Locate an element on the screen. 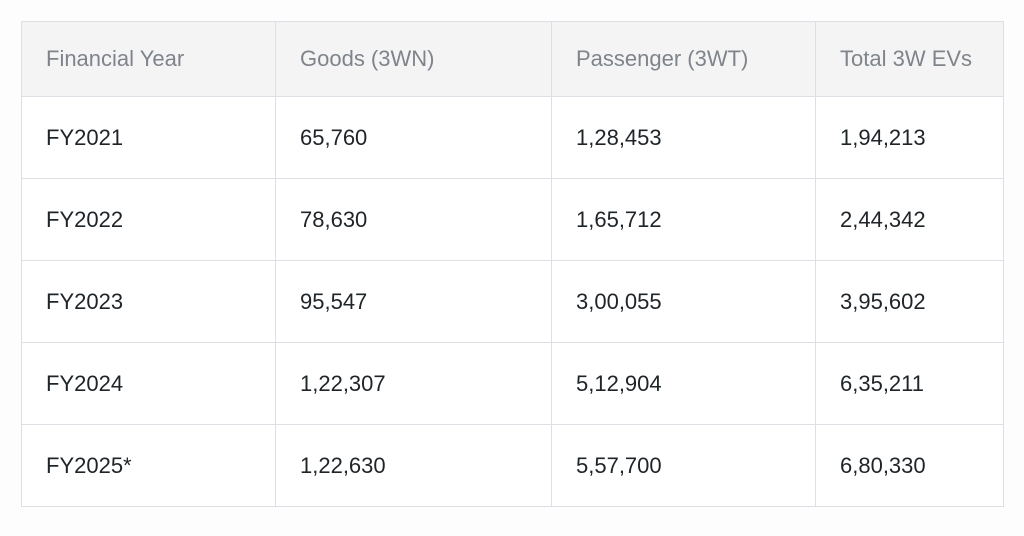  table-row: FY2024 1,22,307 5,12,904 6,35,211 is located at coordinates (512, 383).